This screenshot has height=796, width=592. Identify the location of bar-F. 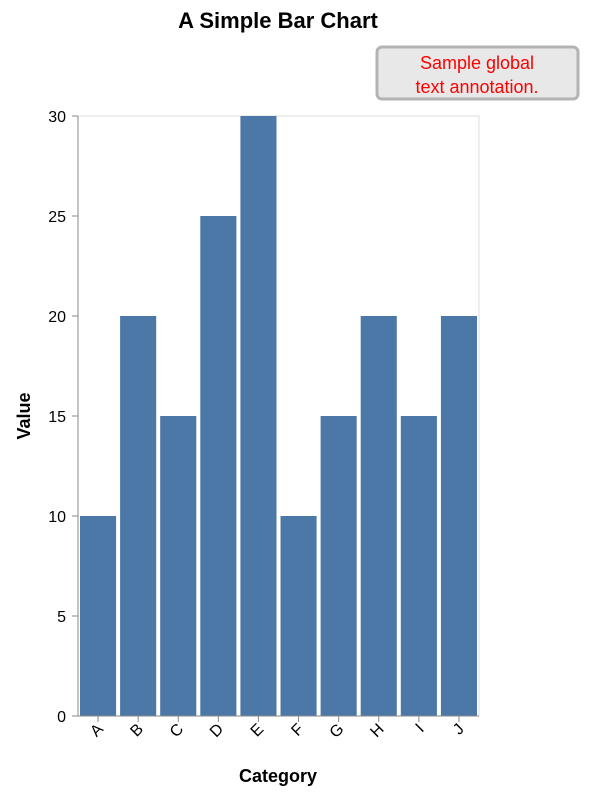
(298, 616).